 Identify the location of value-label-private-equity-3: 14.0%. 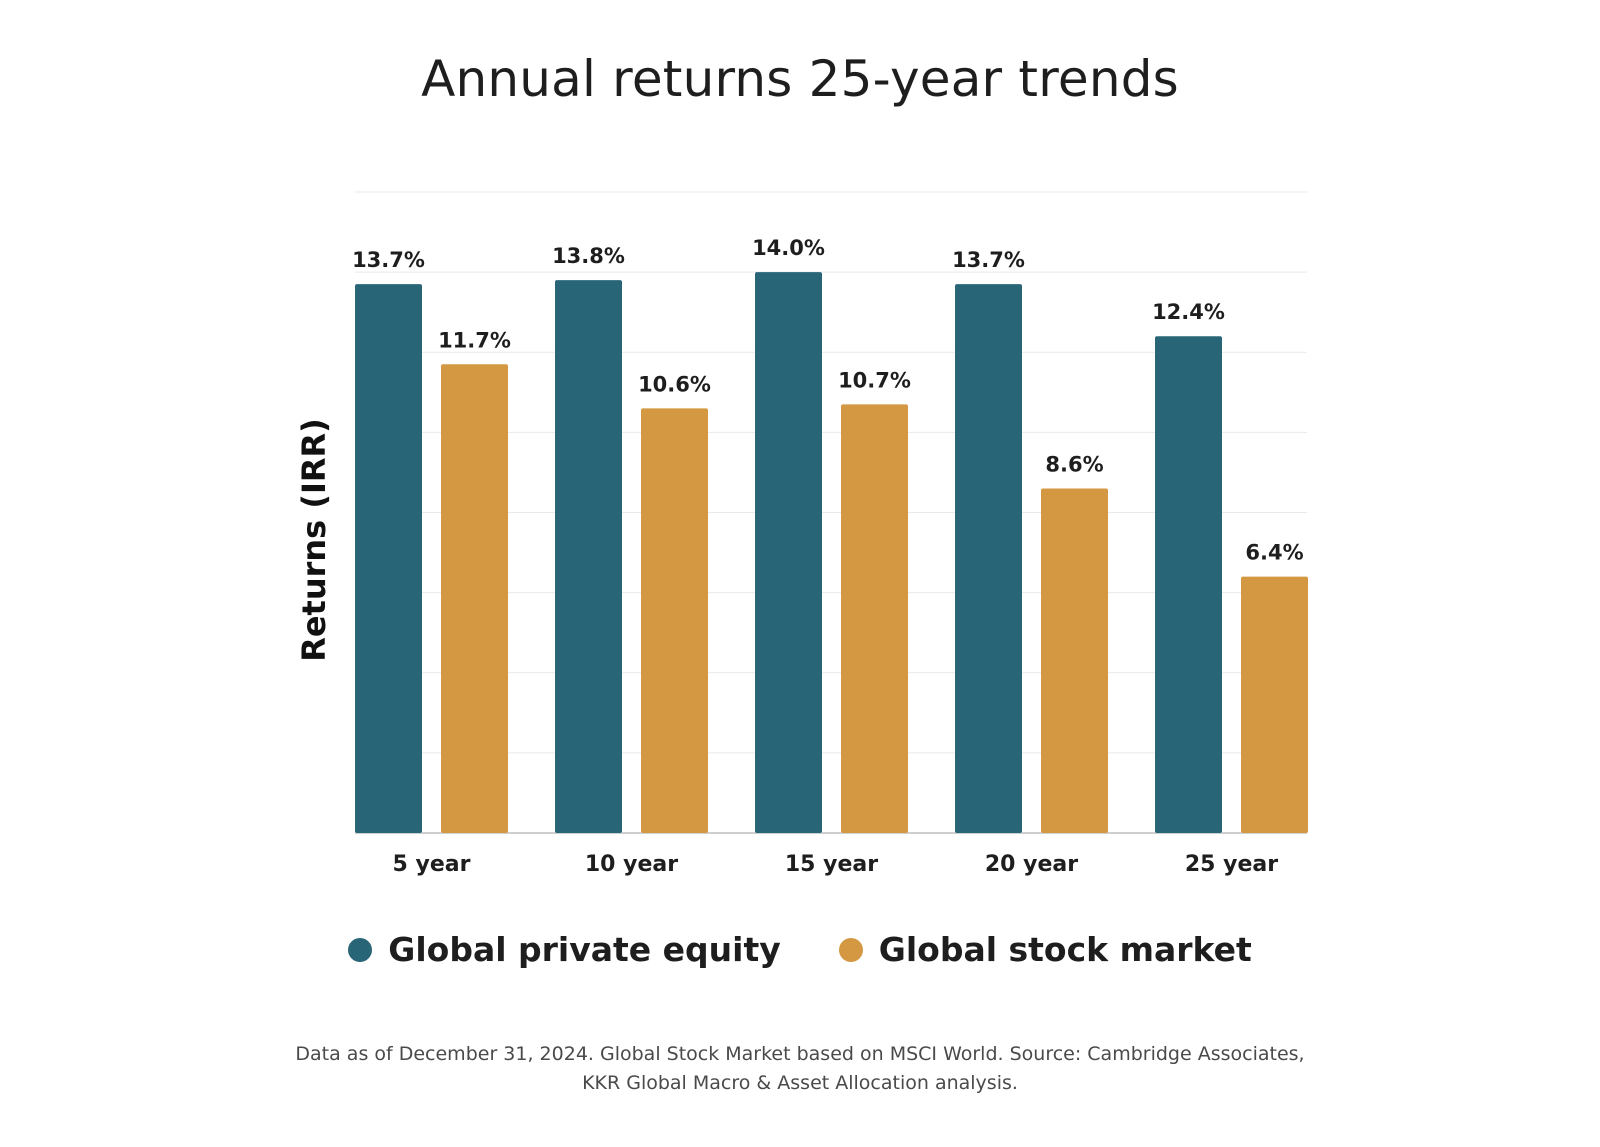
(788, 248).